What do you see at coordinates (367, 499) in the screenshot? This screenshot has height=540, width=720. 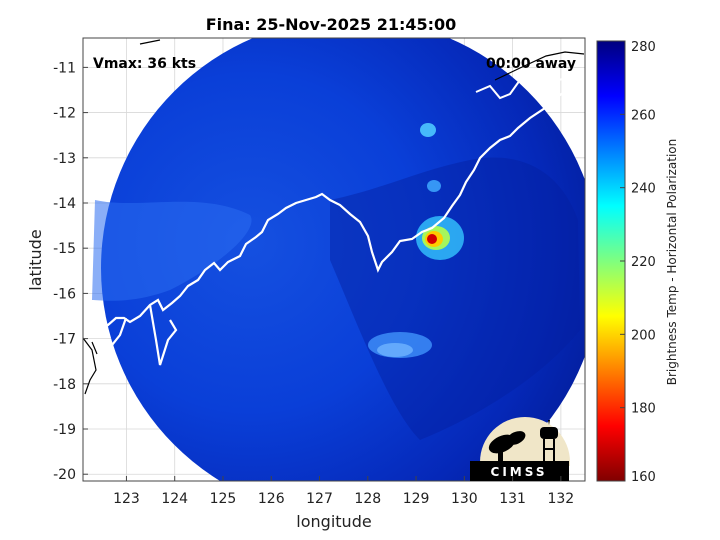 I see `x-tick-label: 128` at bounding box center [367, 499].